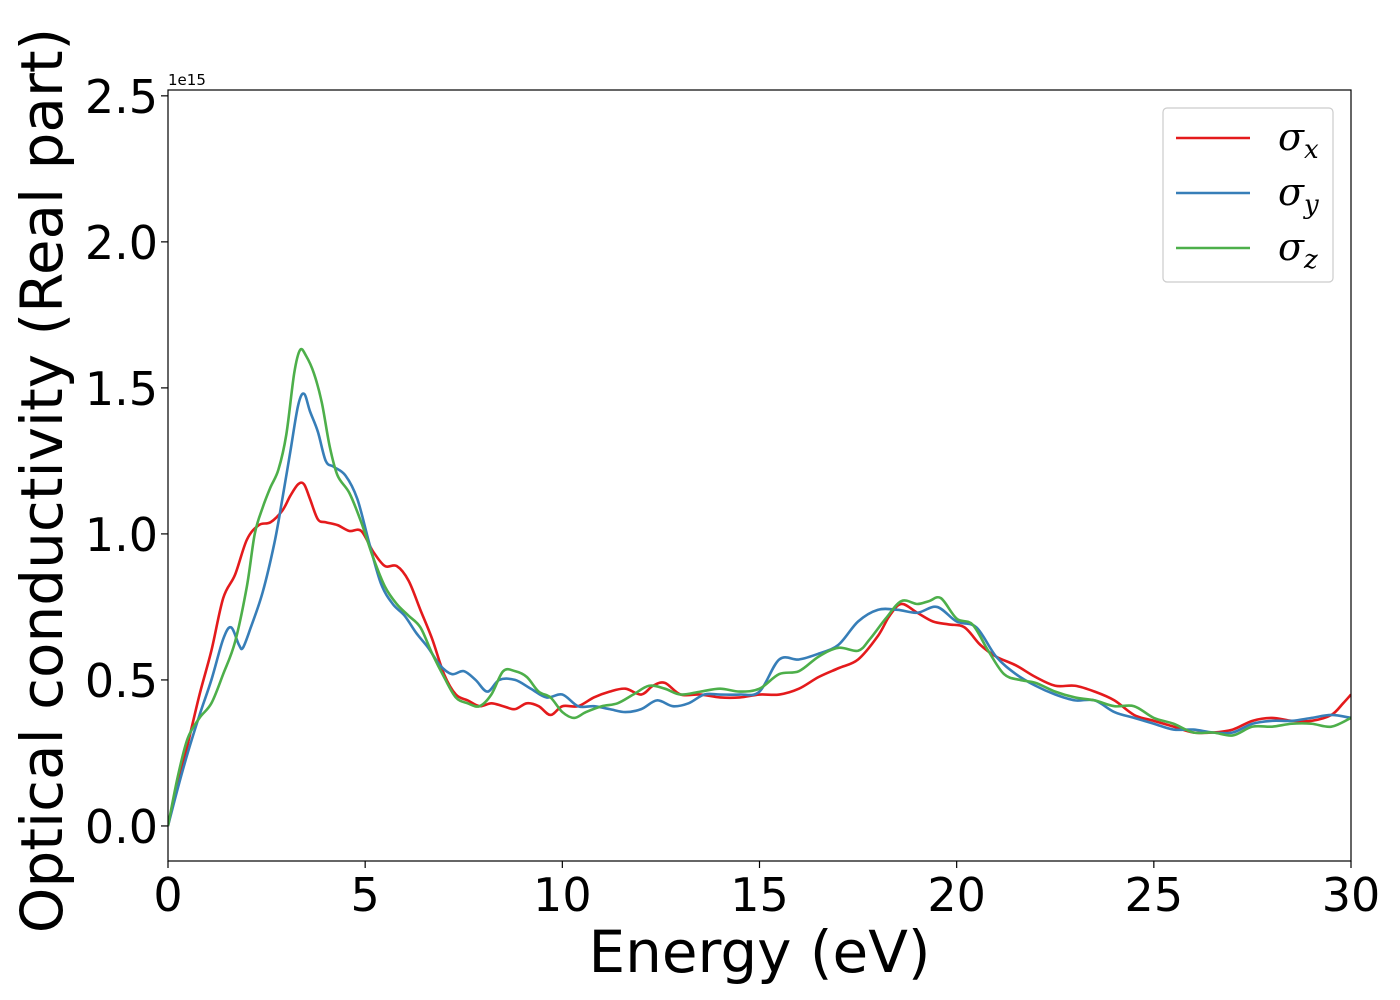  I want to click on y-tick-label: 1.5, so click(121, 389).